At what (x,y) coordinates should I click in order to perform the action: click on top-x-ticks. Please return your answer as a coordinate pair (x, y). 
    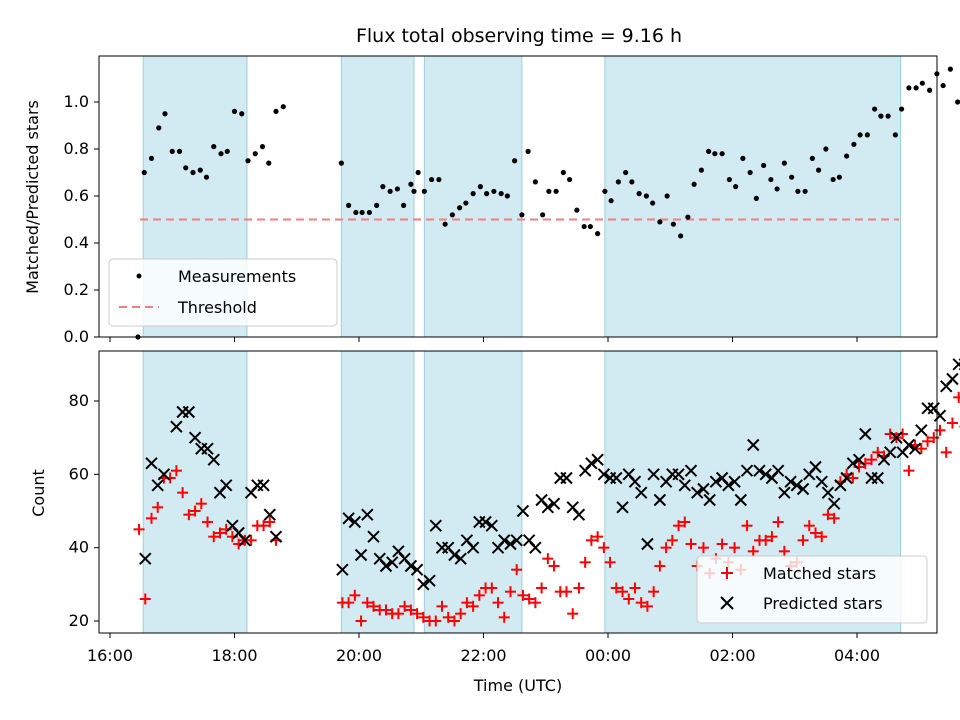
    Looking at the image, I should click on (483, 339).